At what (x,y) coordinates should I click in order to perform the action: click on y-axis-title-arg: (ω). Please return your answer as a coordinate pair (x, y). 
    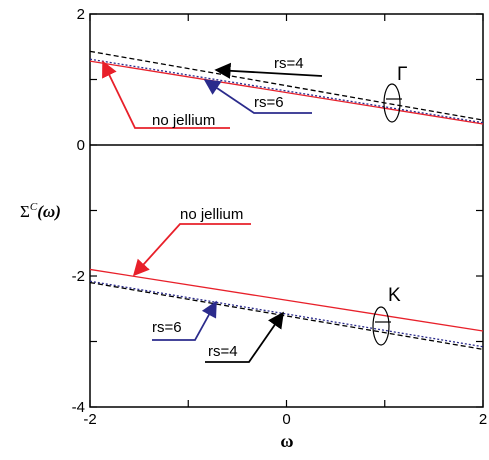
    Looking at the image, I should click on (49, 211).